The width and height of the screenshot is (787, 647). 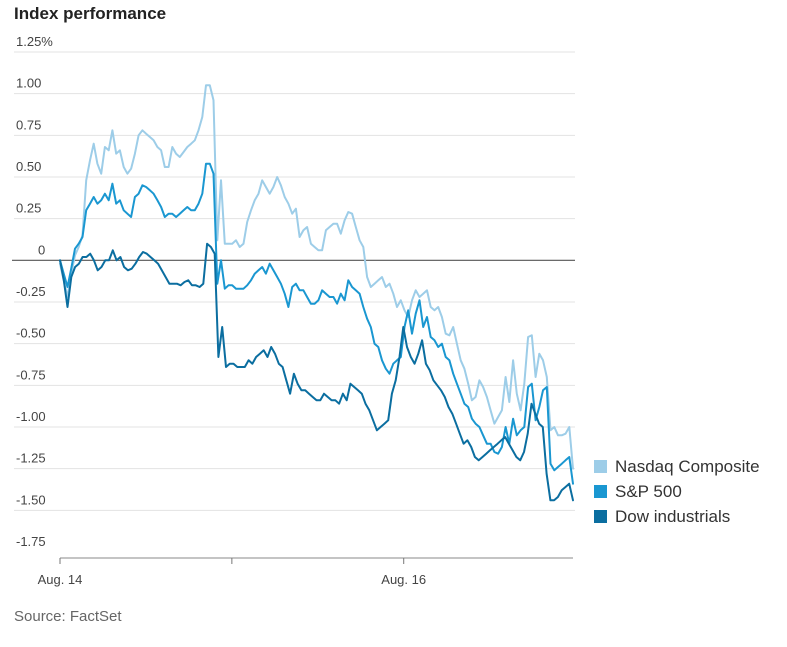 I want to click on y-tick-label: -1.75, so click(x=31, y=541).